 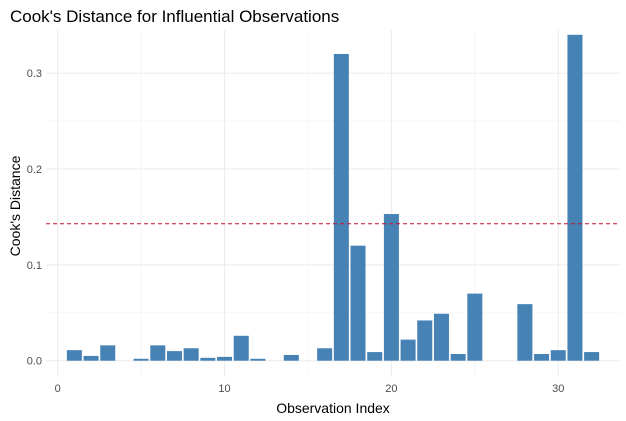 What do you see at coordinates (34, 266) in the screenshot?
I see `y-tick-label: 0.1` at bounding box center [34, 266].